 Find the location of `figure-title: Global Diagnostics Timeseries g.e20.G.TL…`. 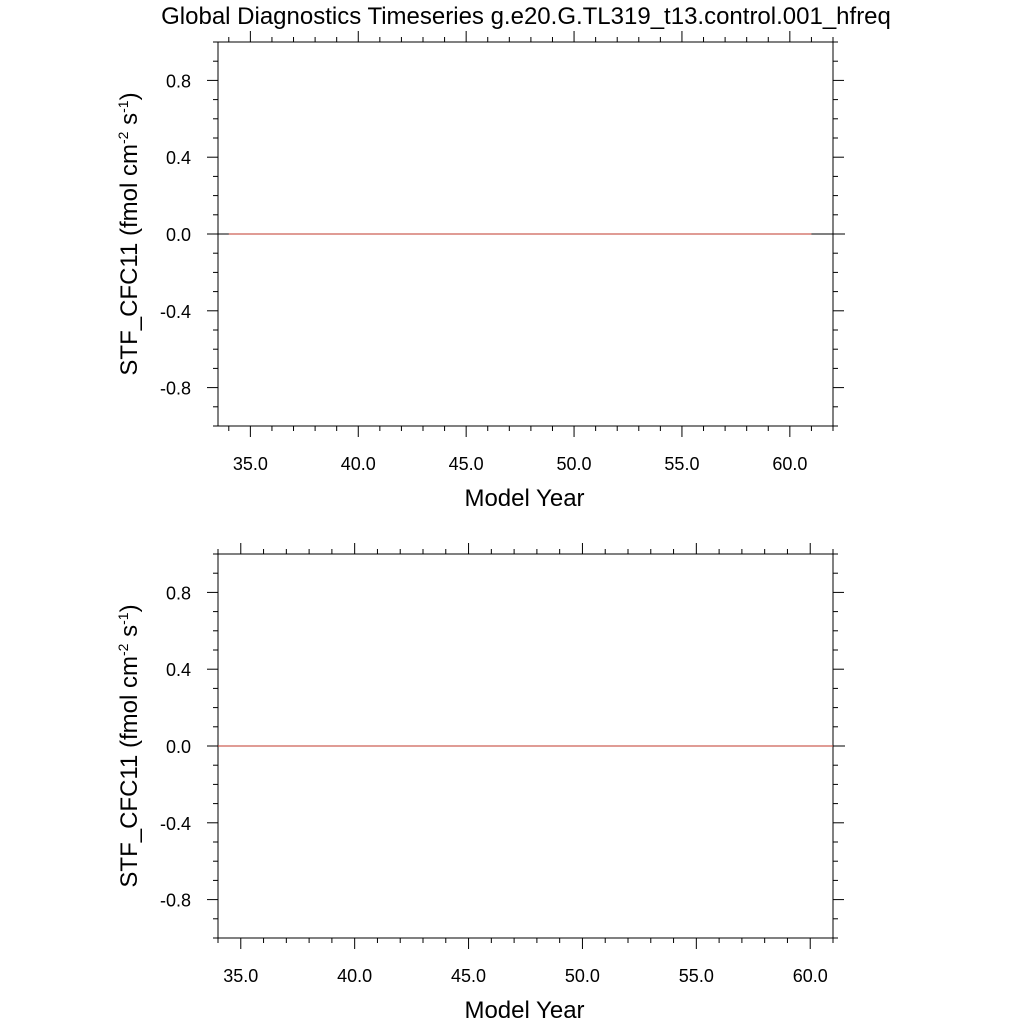

figure-title: Global Diagnostics Timeseries g.e20.G.TL… is located at coordinates (526, 16).